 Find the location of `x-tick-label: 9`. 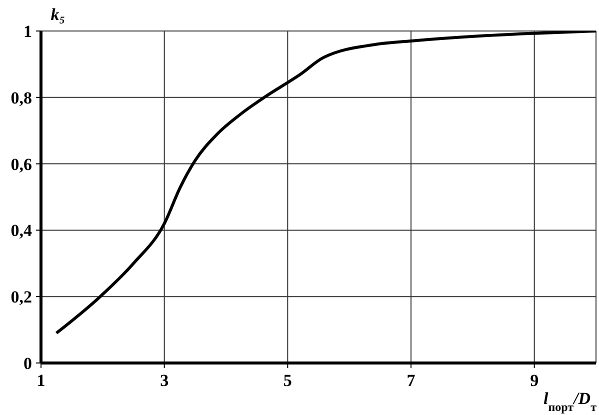

x-tick-label: 9 is located at coordinates (534, 380).